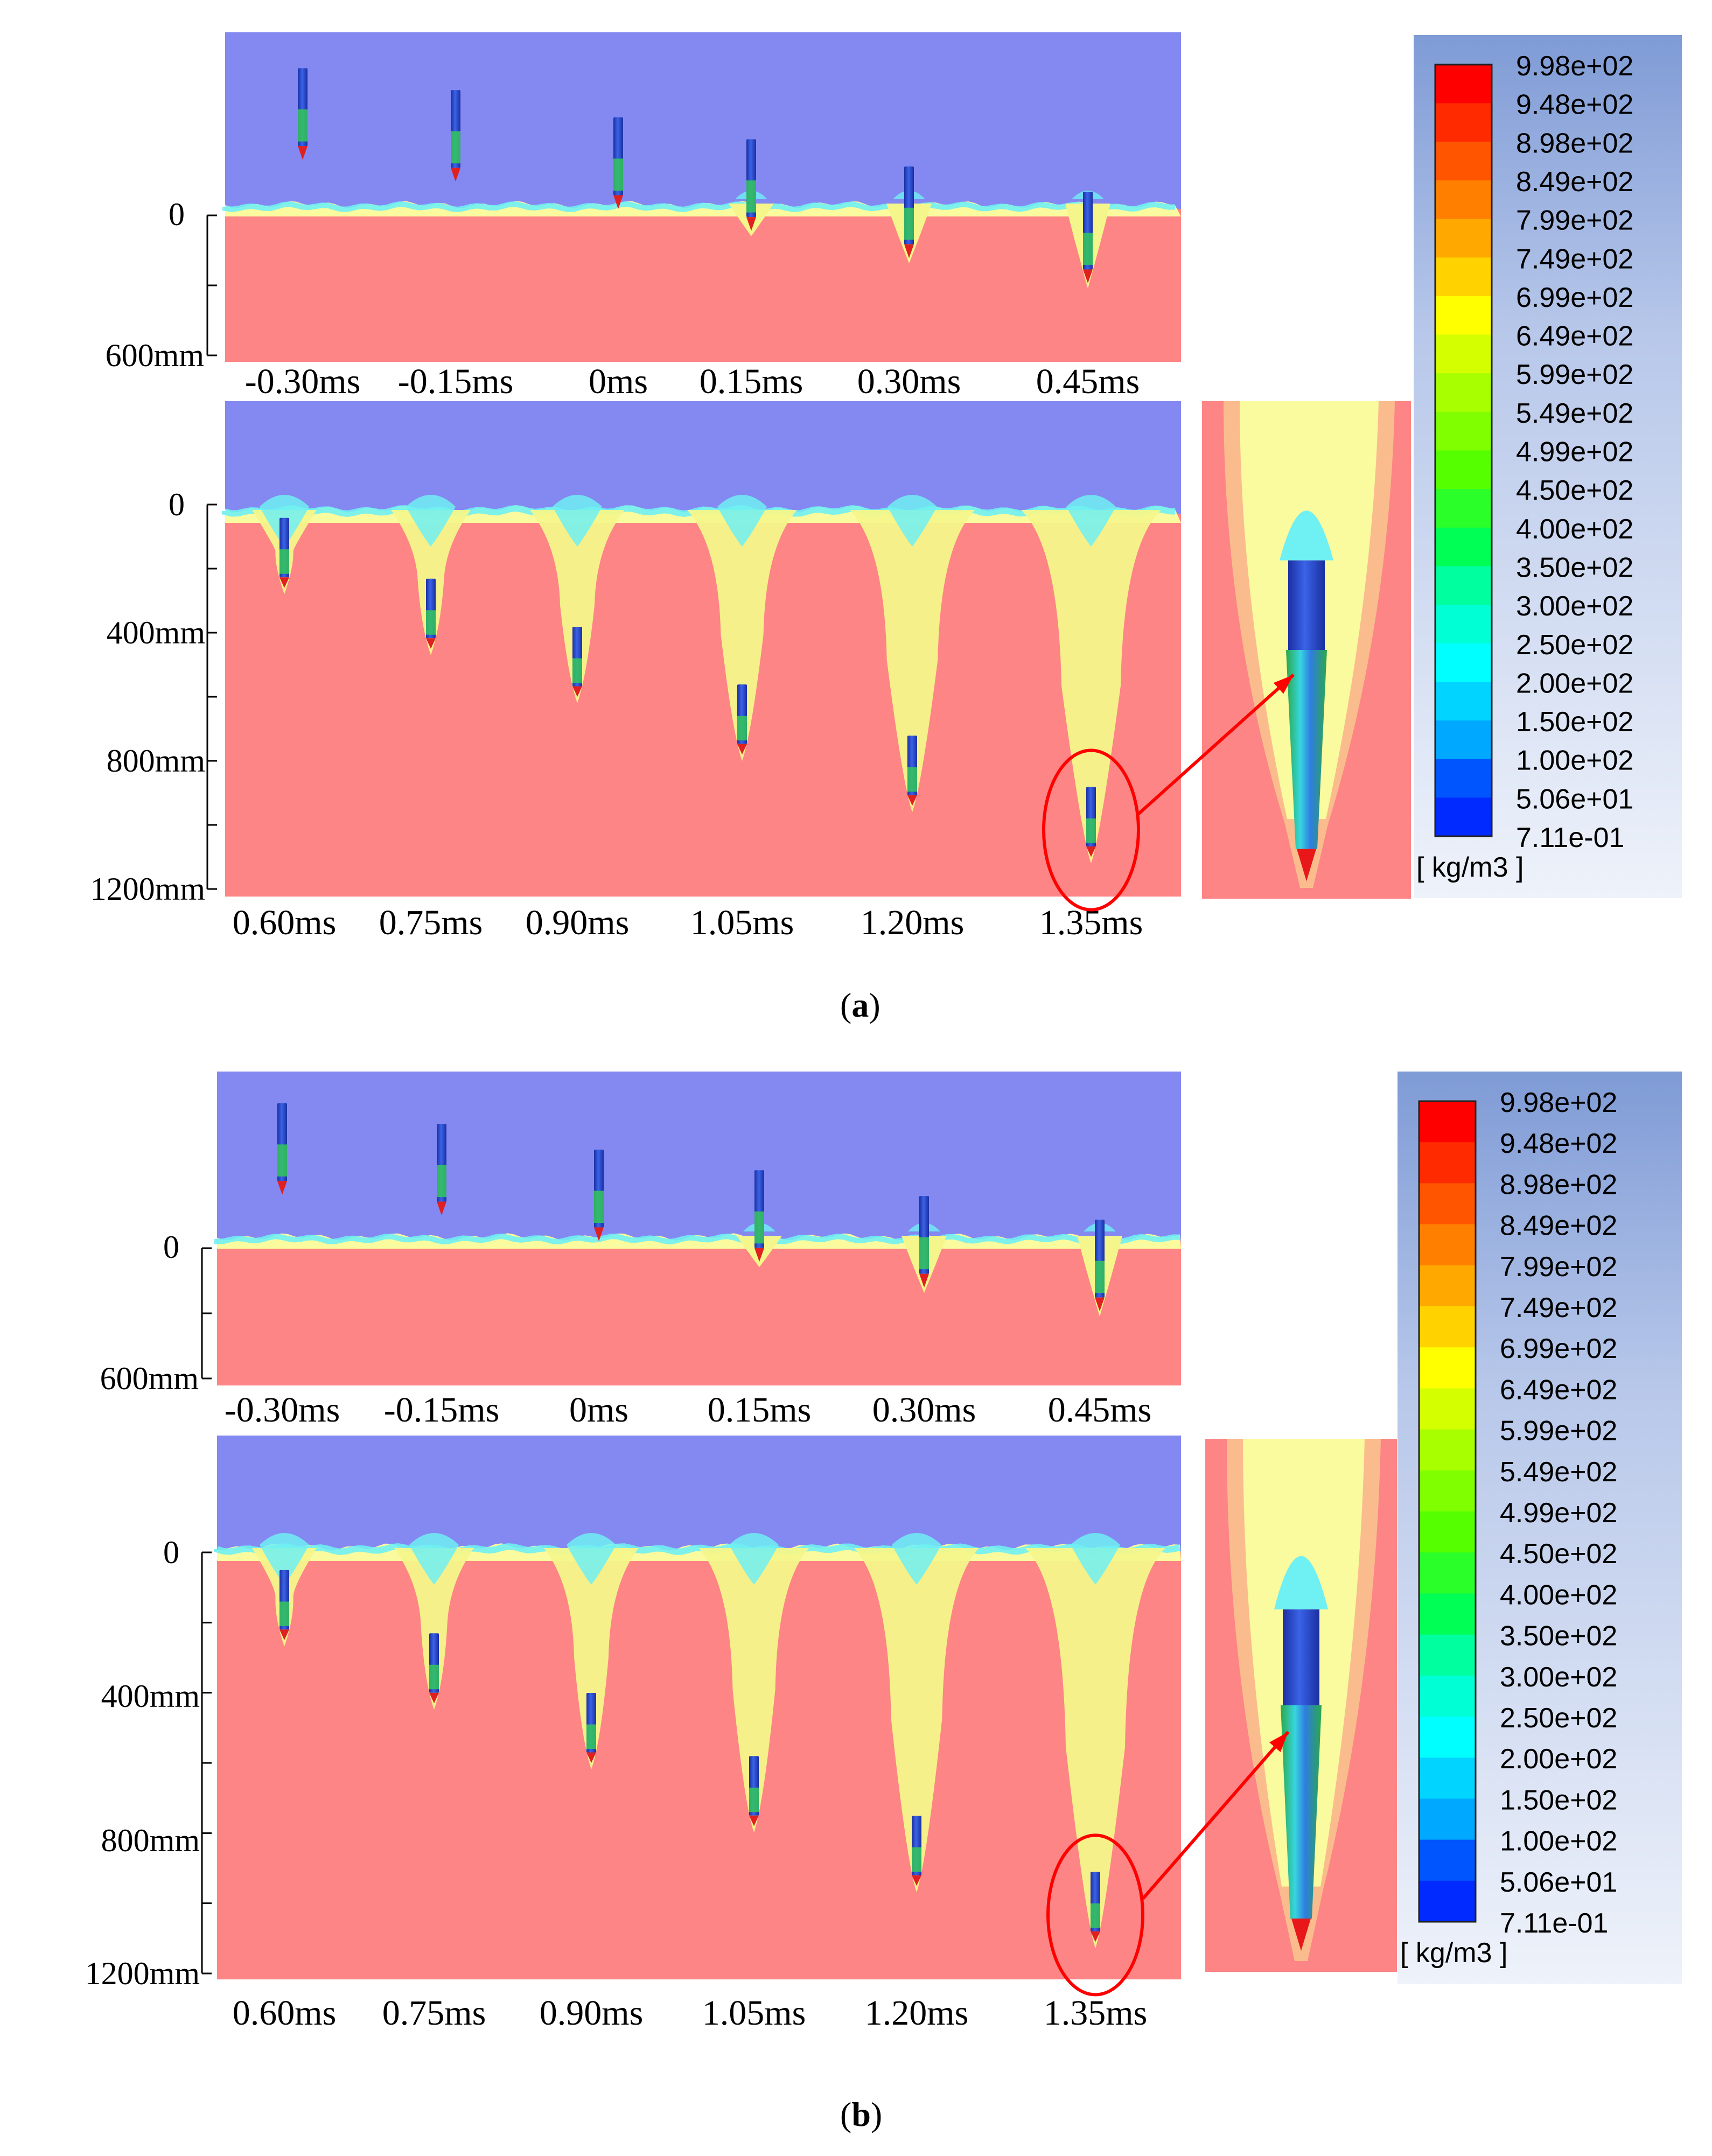 The image size is (1712, 2156). Describe the element at coordinates (147, 889) in the screenshot. I see `depth-tick-label: 1200mm` at that location.